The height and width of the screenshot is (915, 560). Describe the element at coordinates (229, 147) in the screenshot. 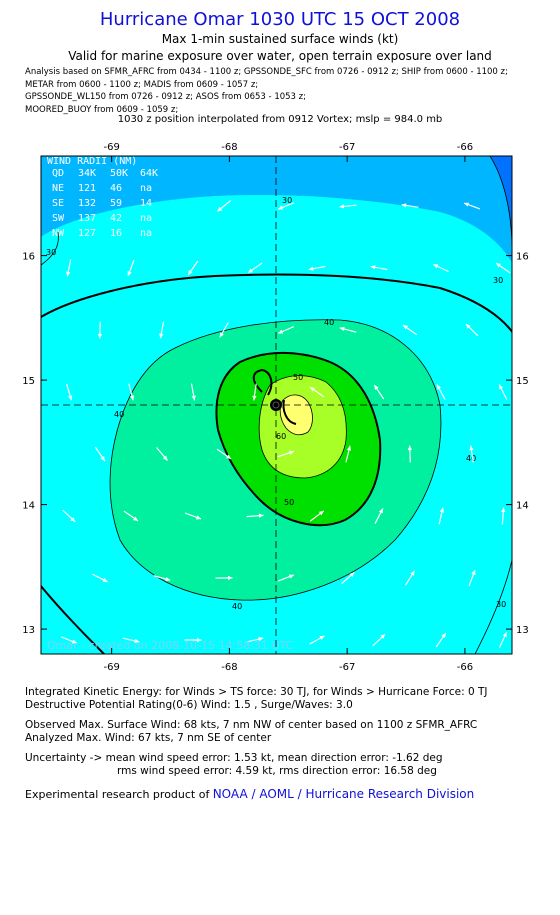

I see `lon-tick-label-top: -68` at that location.